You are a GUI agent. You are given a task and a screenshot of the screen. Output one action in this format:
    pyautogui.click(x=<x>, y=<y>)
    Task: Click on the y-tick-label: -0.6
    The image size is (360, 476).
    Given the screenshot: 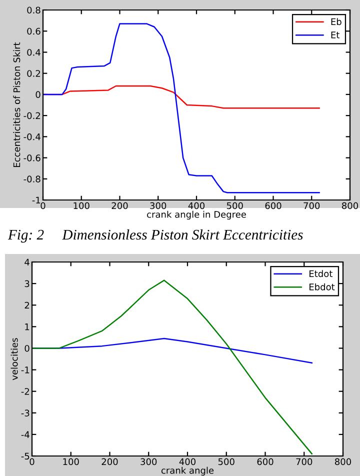 What is the action you would take?
    pyautogui.click(x=32, y=158)
    